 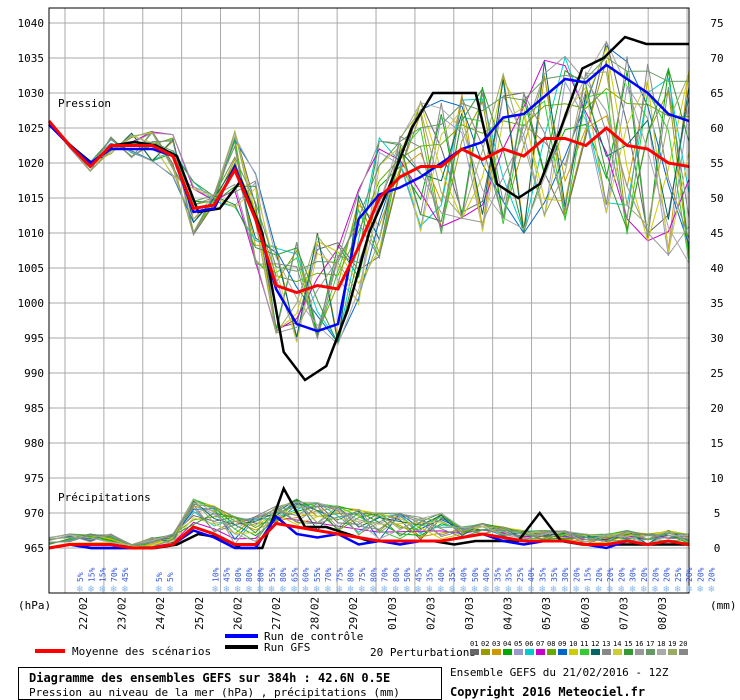 What do you see at coordinates (716, 128) in the screenshot?
I see `right-tick-label: 60` at bounding box center [716, 128].